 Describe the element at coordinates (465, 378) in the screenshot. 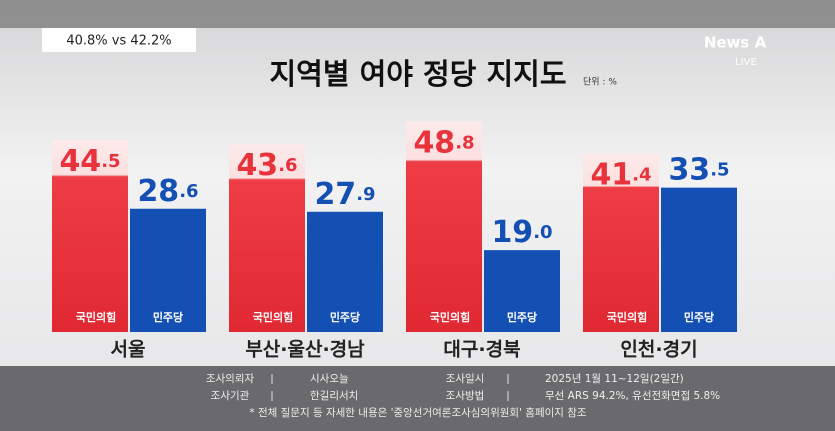

I see `footer-text: 조사일시` at that location.